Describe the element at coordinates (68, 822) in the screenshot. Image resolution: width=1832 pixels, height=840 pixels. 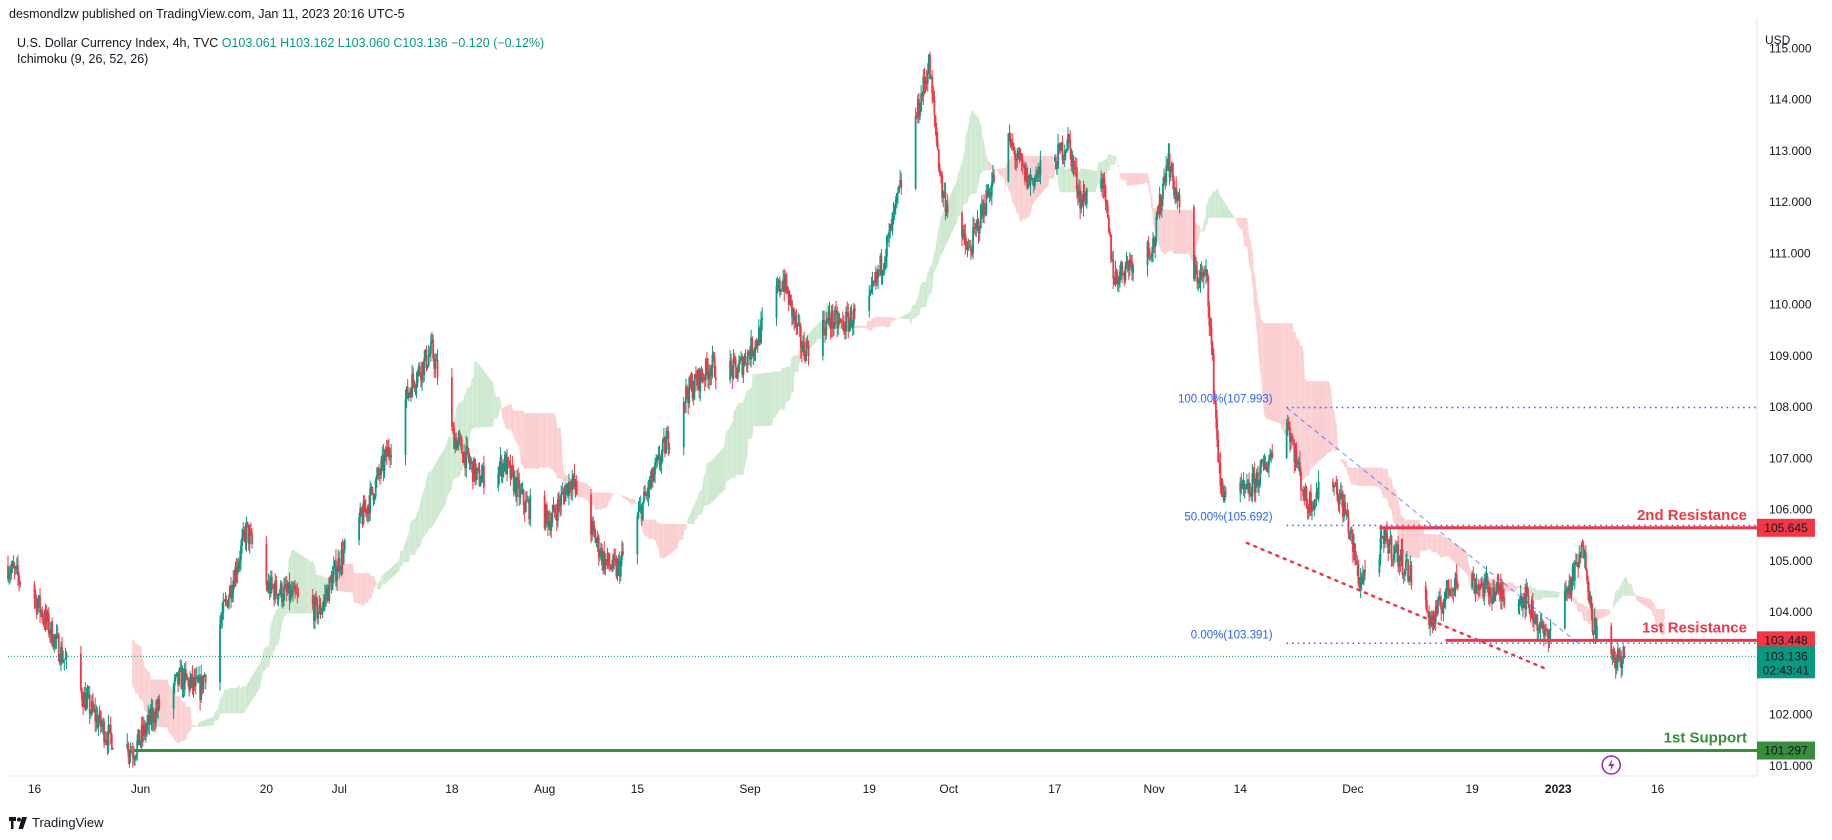
I see `footer-brand: TradingView` at that location.